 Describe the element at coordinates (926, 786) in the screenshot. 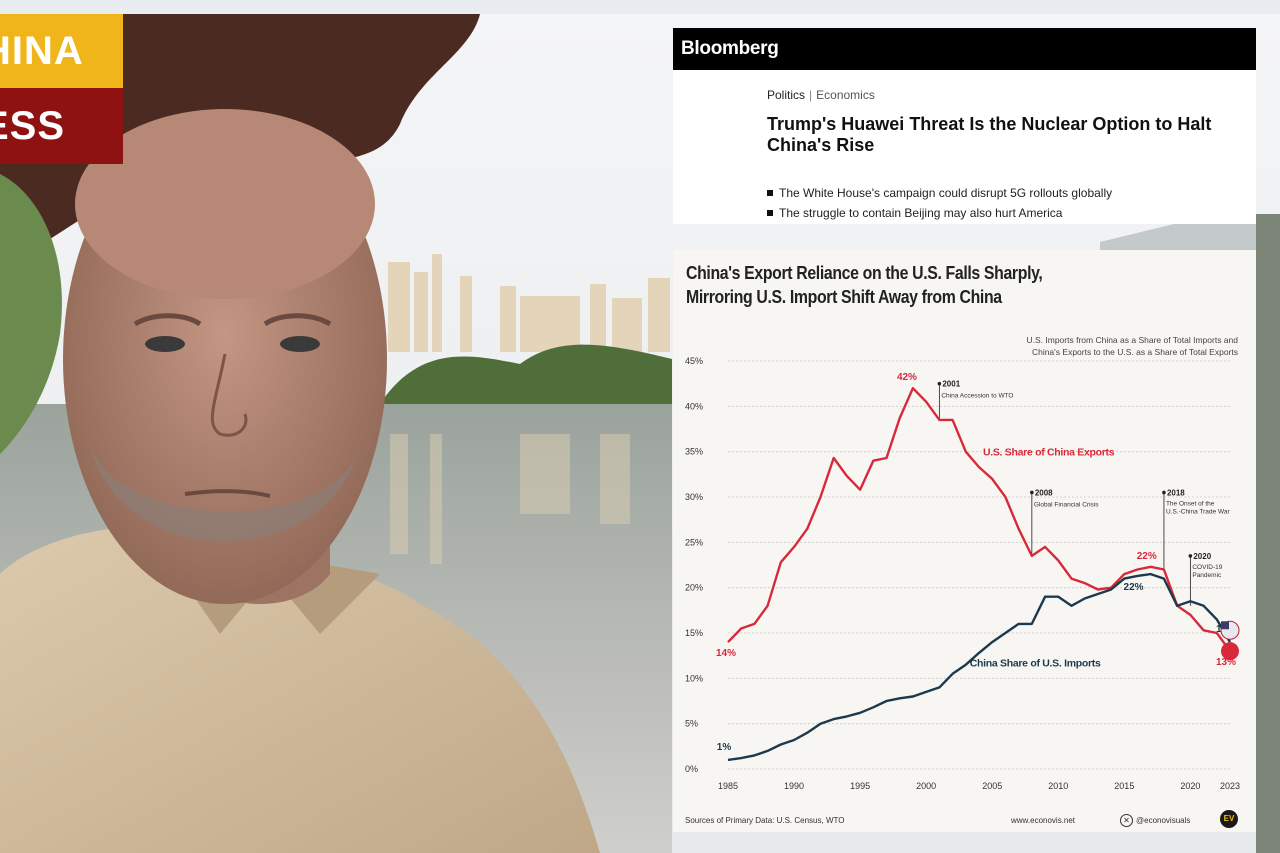

I see `x-tick-label: 2000` at that location.